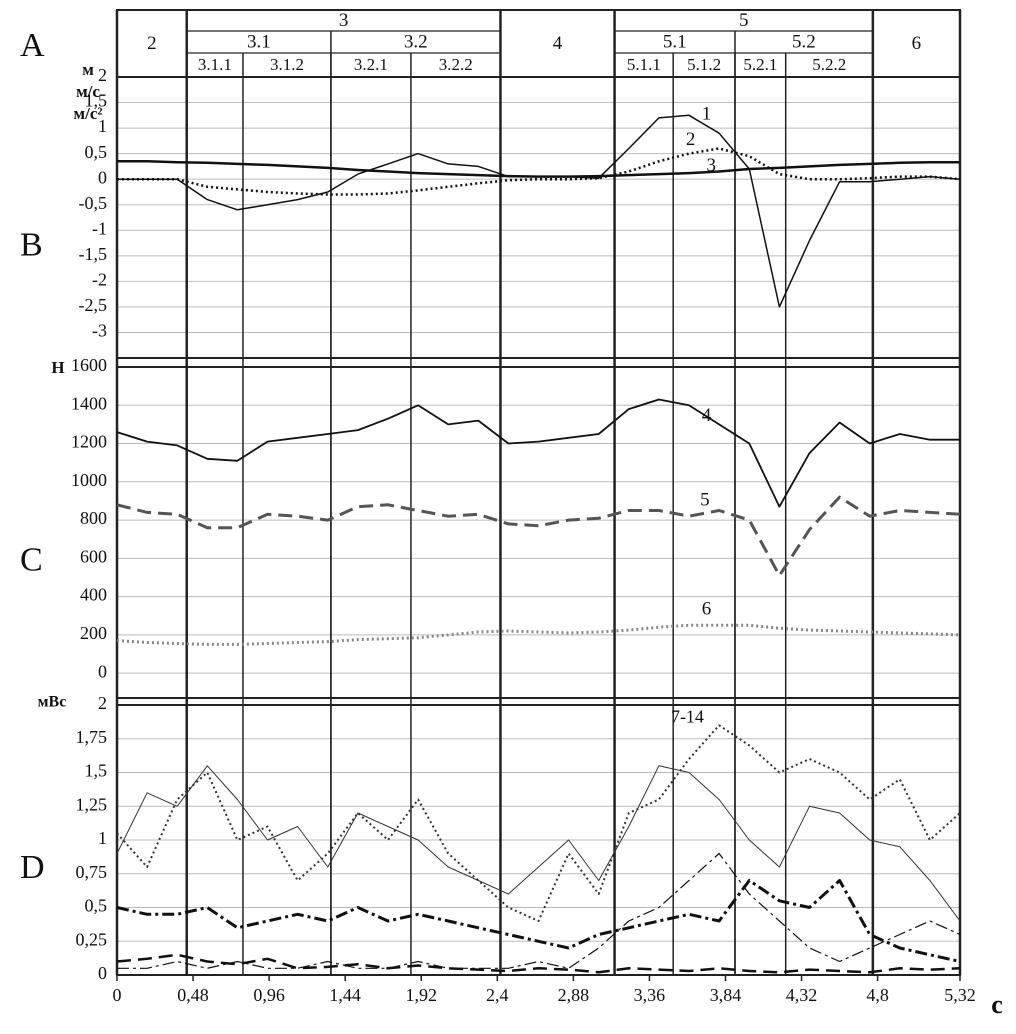 Image resolution: width=1016 pixels, height=1034 pixels. I want to click on panel-label: A, so click(32, 45).